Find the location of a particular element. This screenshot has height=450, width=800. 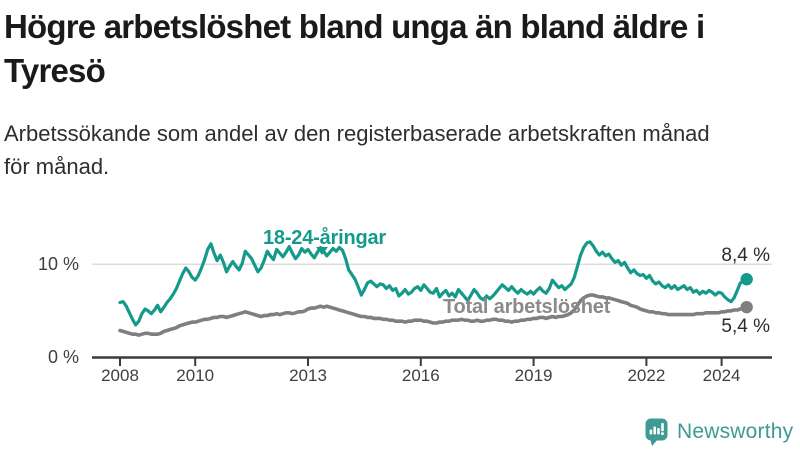

y-axis-tick-label-10: 10 % is located at coordinates (58, 264).